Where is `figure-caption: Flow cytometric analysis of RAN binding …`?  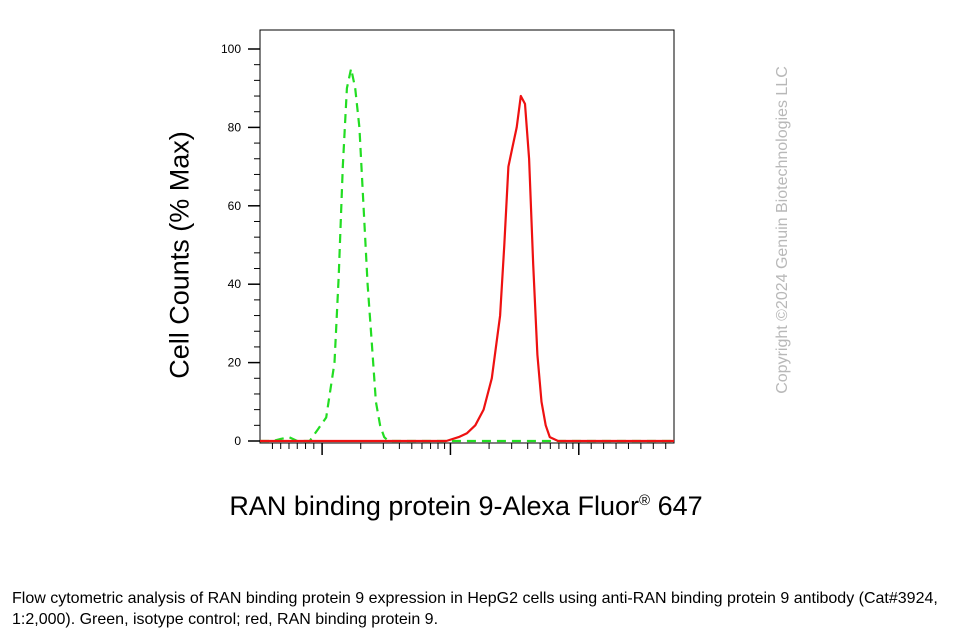 figure-caption: Flow cytometric analysis of RAN binding … is located at coordinates (475, 609).